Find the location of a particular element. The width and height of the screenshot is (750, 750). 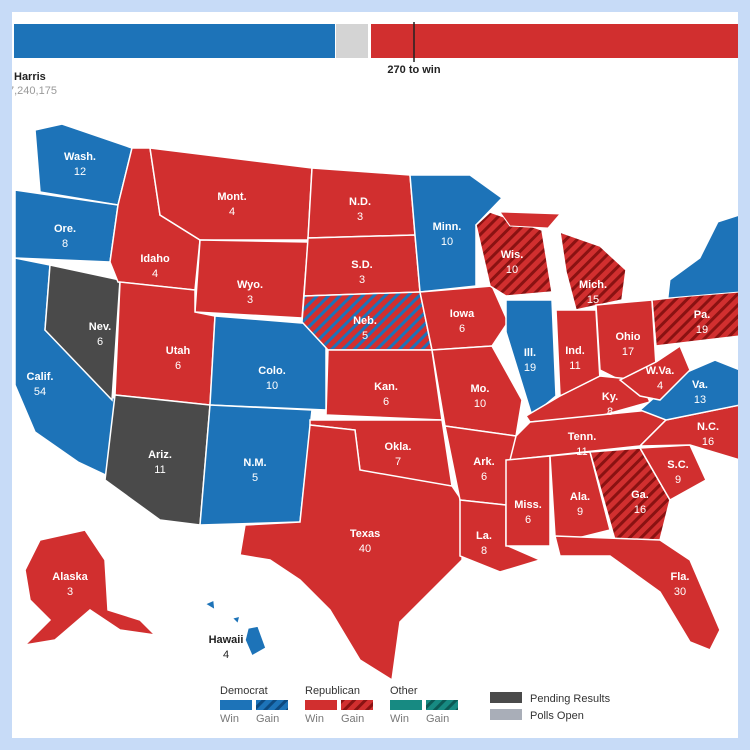

state-name: Ala. is located at coordinates (580, 497).